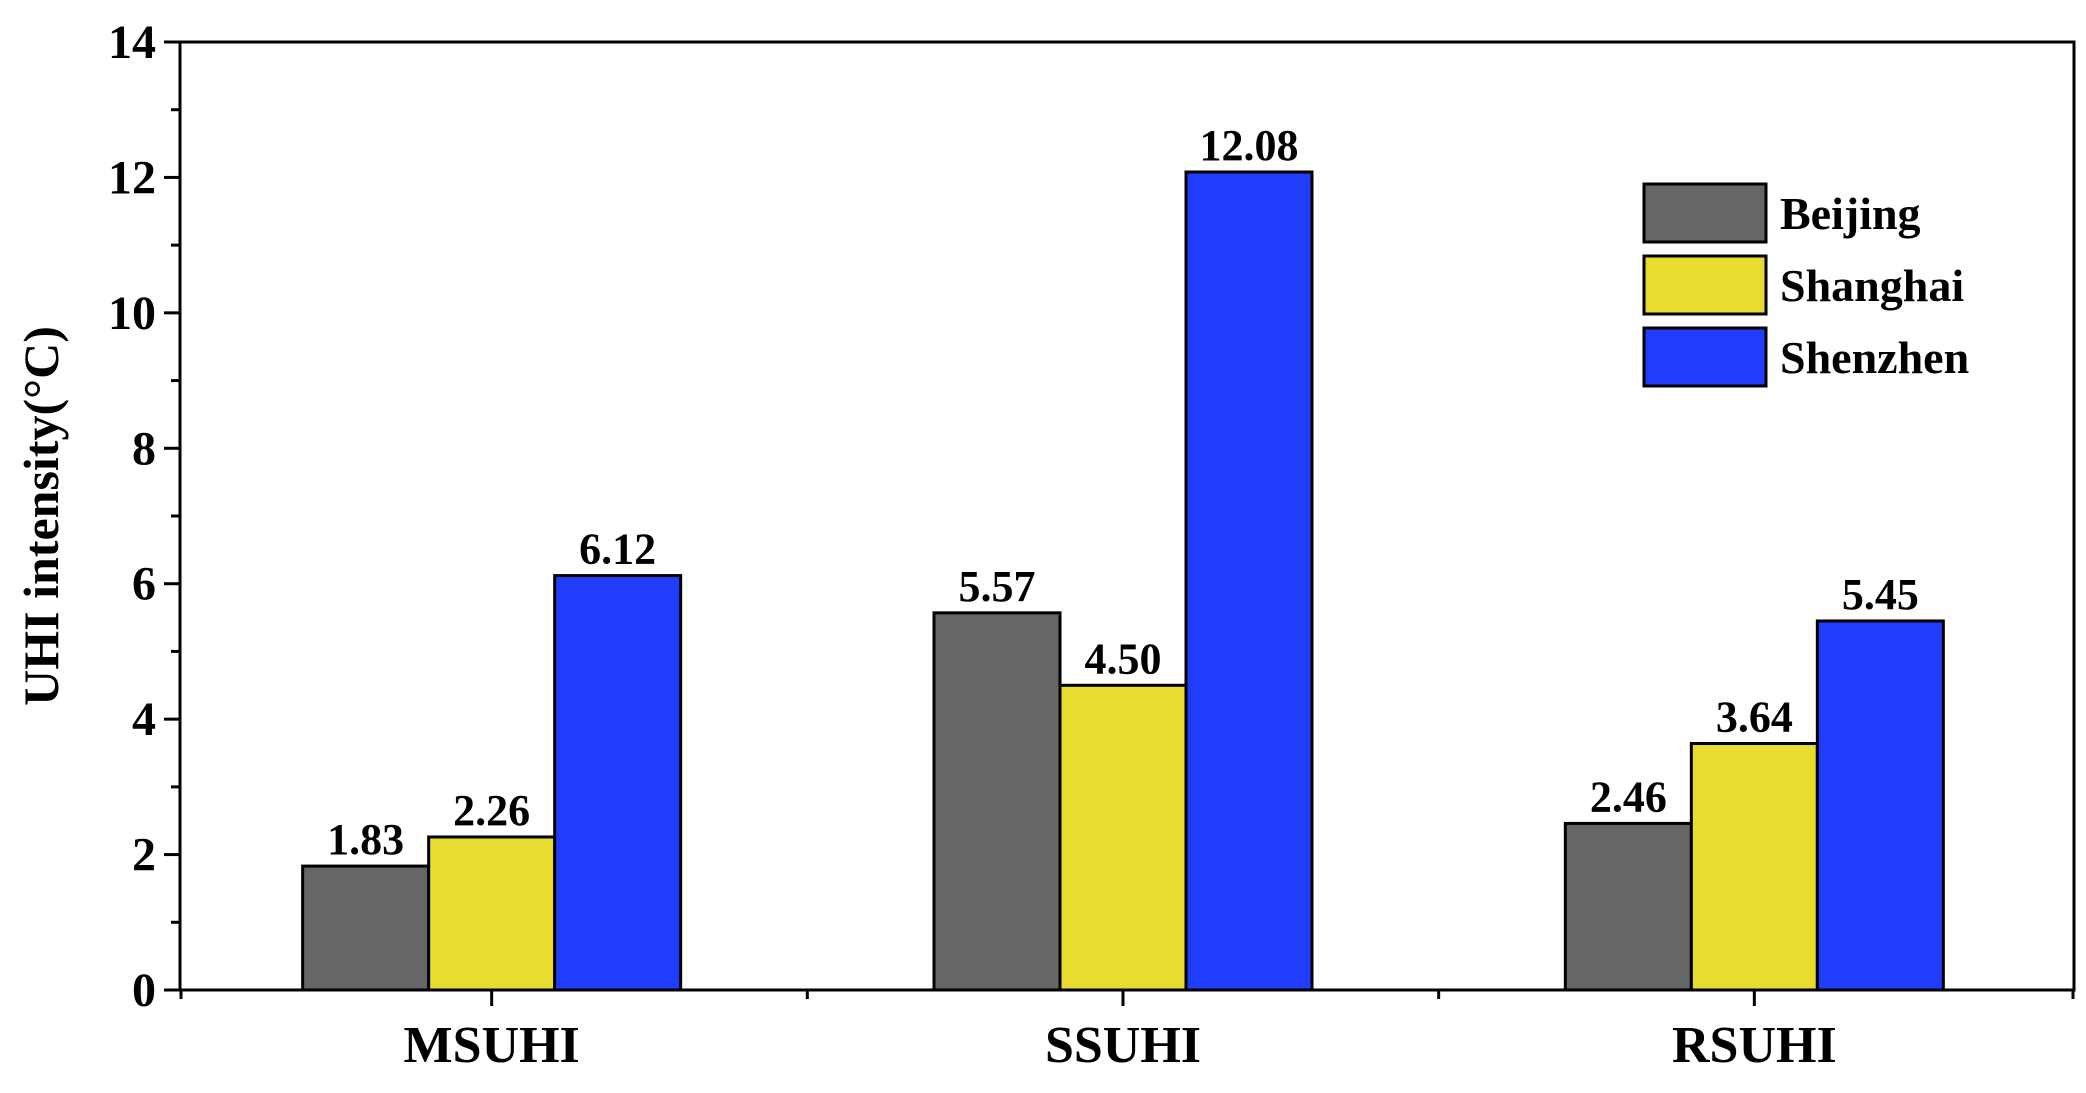 Image resolution: width=2086 pixels, height=1093 pixels. Describe the element at coordinates (1754, 717) in the screenshot. I see `data-label-shanghai-rsuhi: 3.64` at that location.